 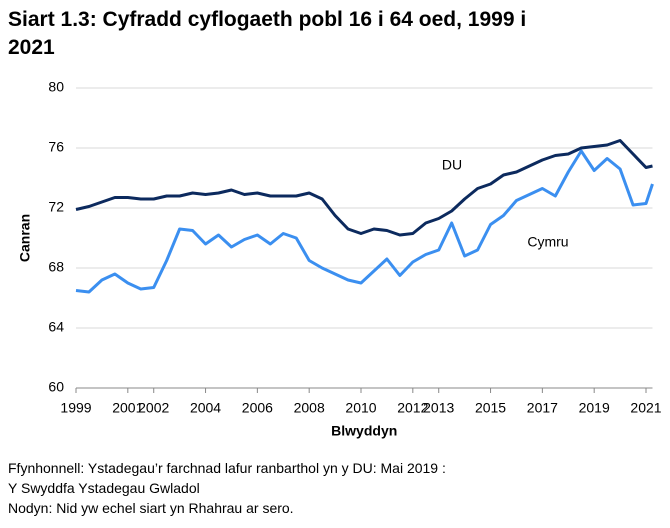 What do you see at coordinates (56, 87) in the screenshot?
I see `y-tick-label: 80` at bounding box center [56, 87].